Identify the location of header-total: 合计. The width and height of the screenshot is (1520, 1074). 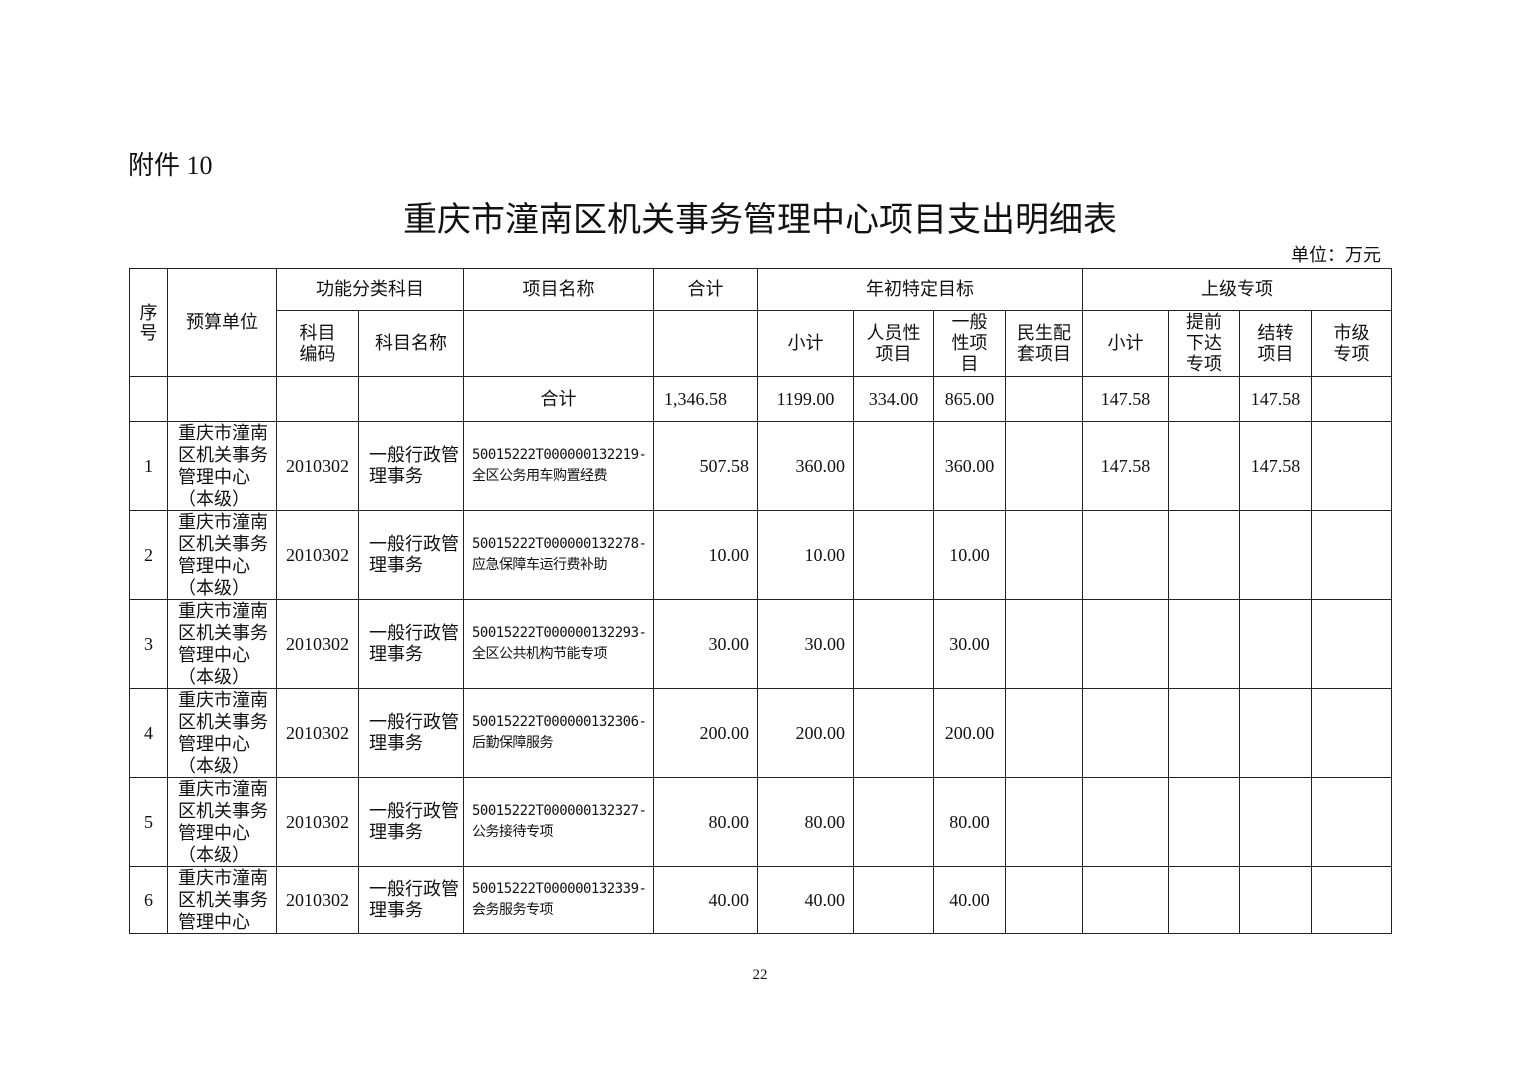
(705, 289).